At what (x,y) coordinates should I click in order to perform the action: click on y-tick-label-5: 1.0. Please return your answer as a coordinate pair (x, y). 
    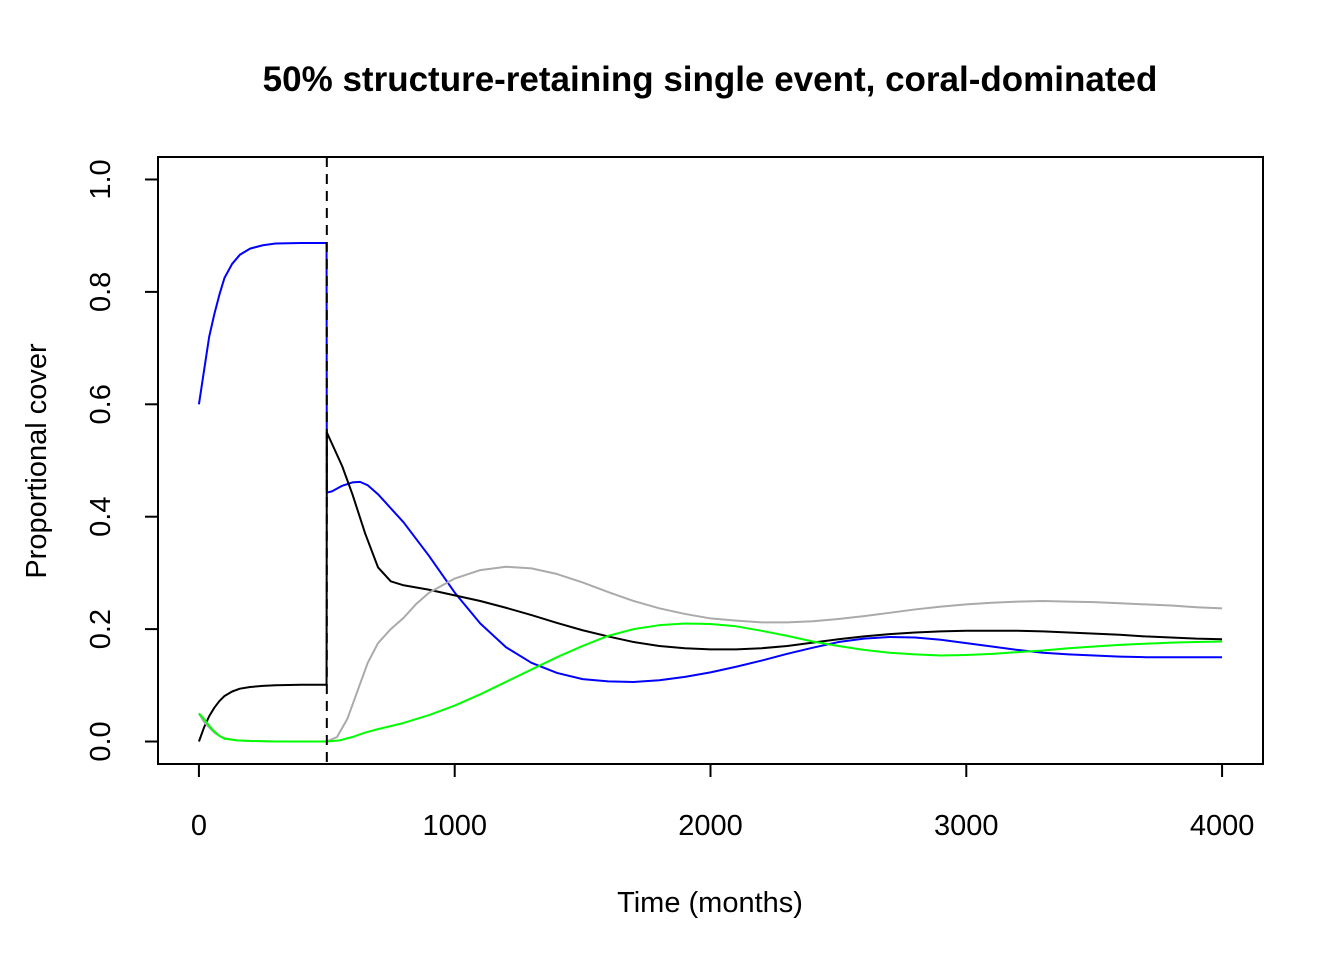
    Looking at the image, I should click on (101, 179).